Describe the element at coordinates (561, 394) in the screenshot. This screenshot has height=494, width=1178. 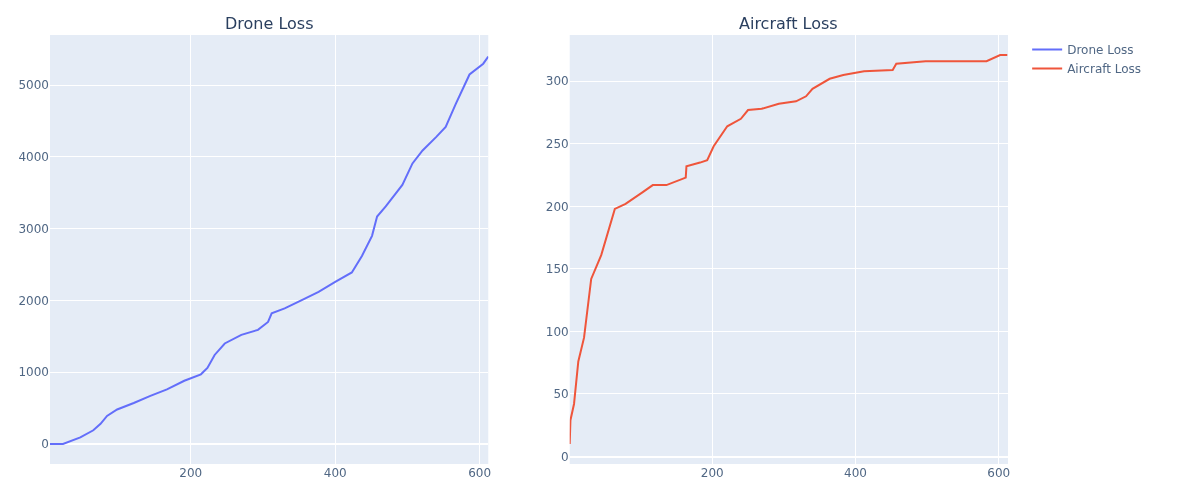
I see `y-tick-label: 50` at that location.